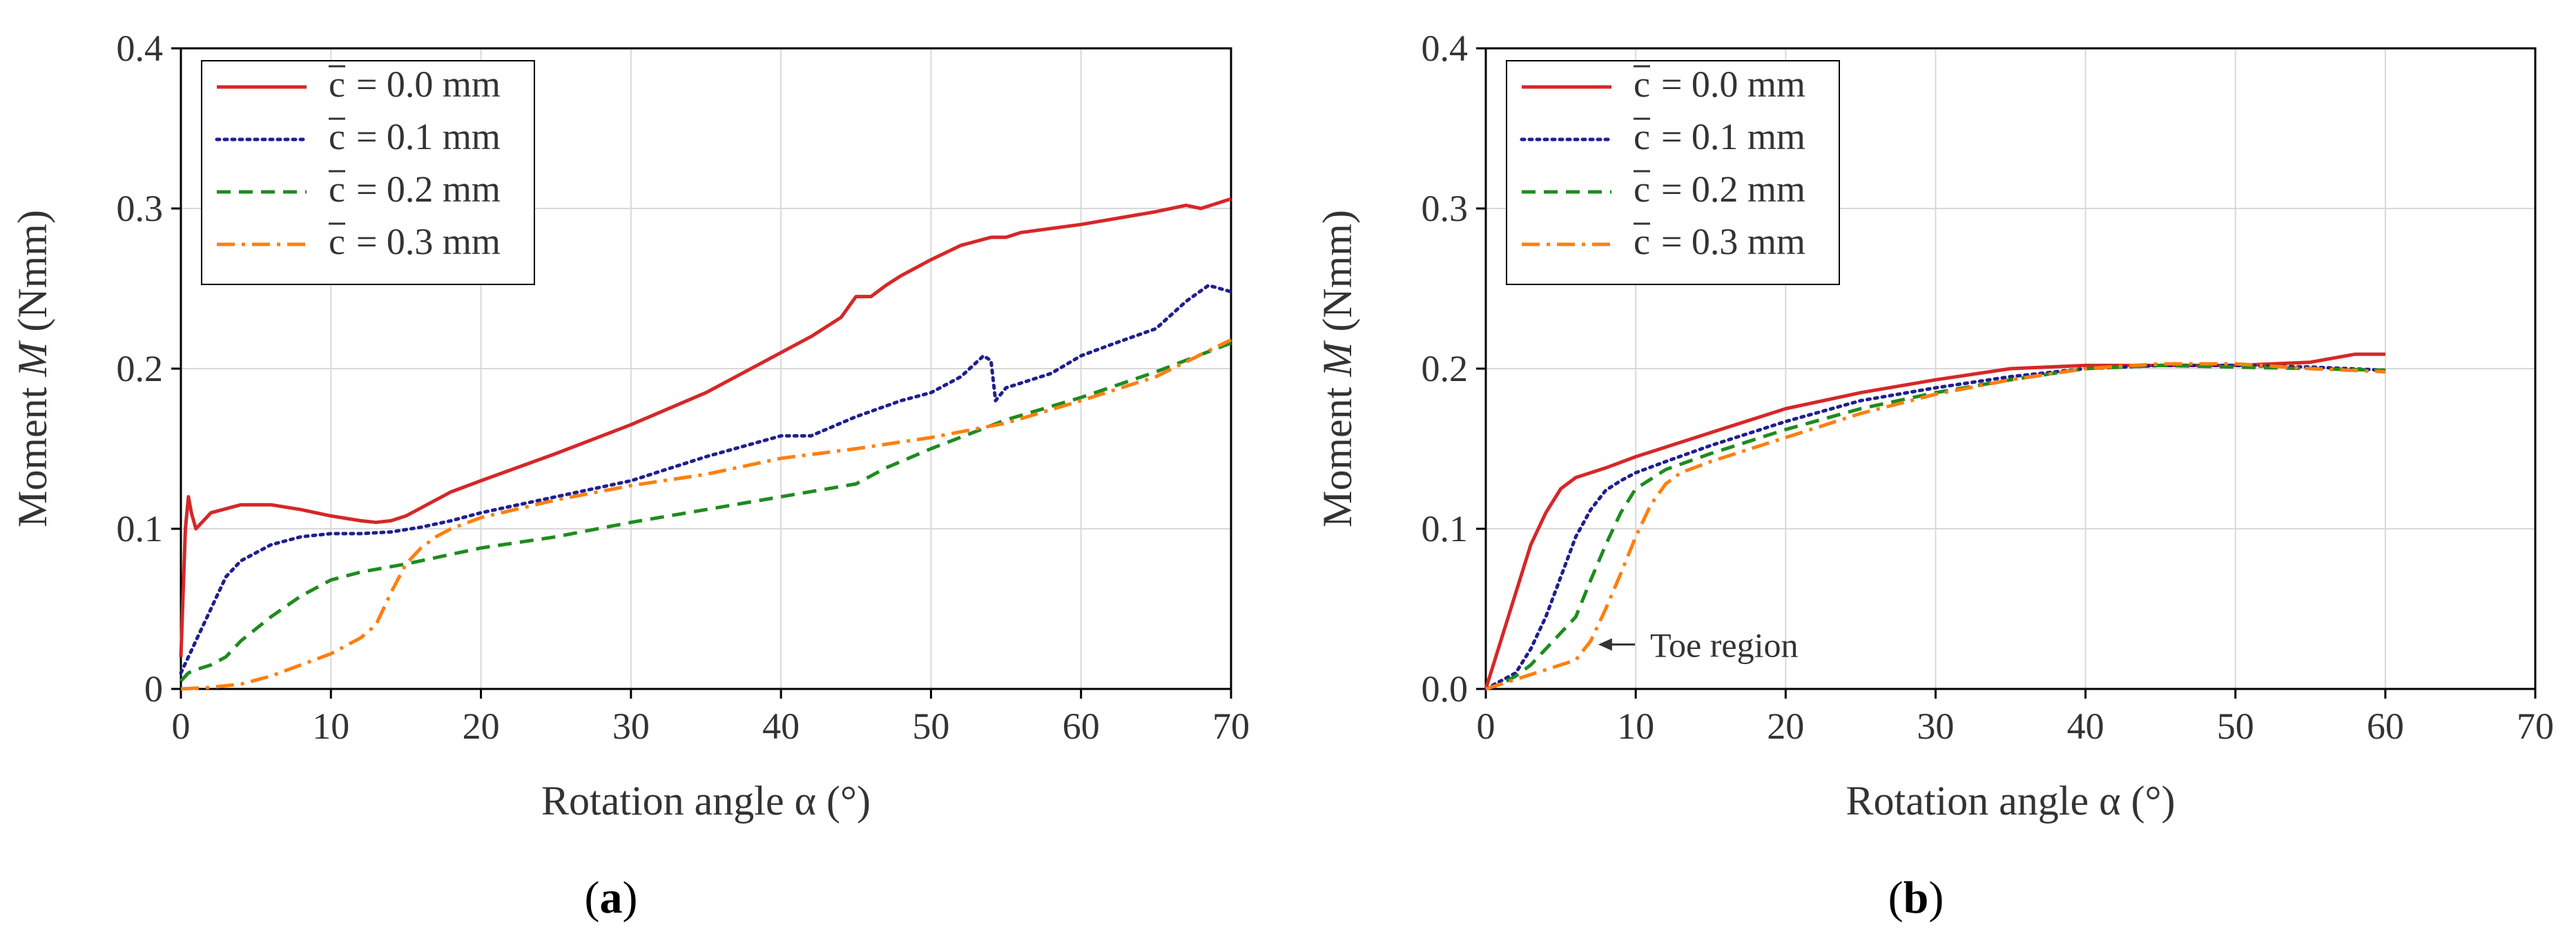 The image size is (2576, 934). What do you see at coordinates (153, 689) in the screenshot?
I see `y-tick-label: 0` at bounding box center [153, 689].